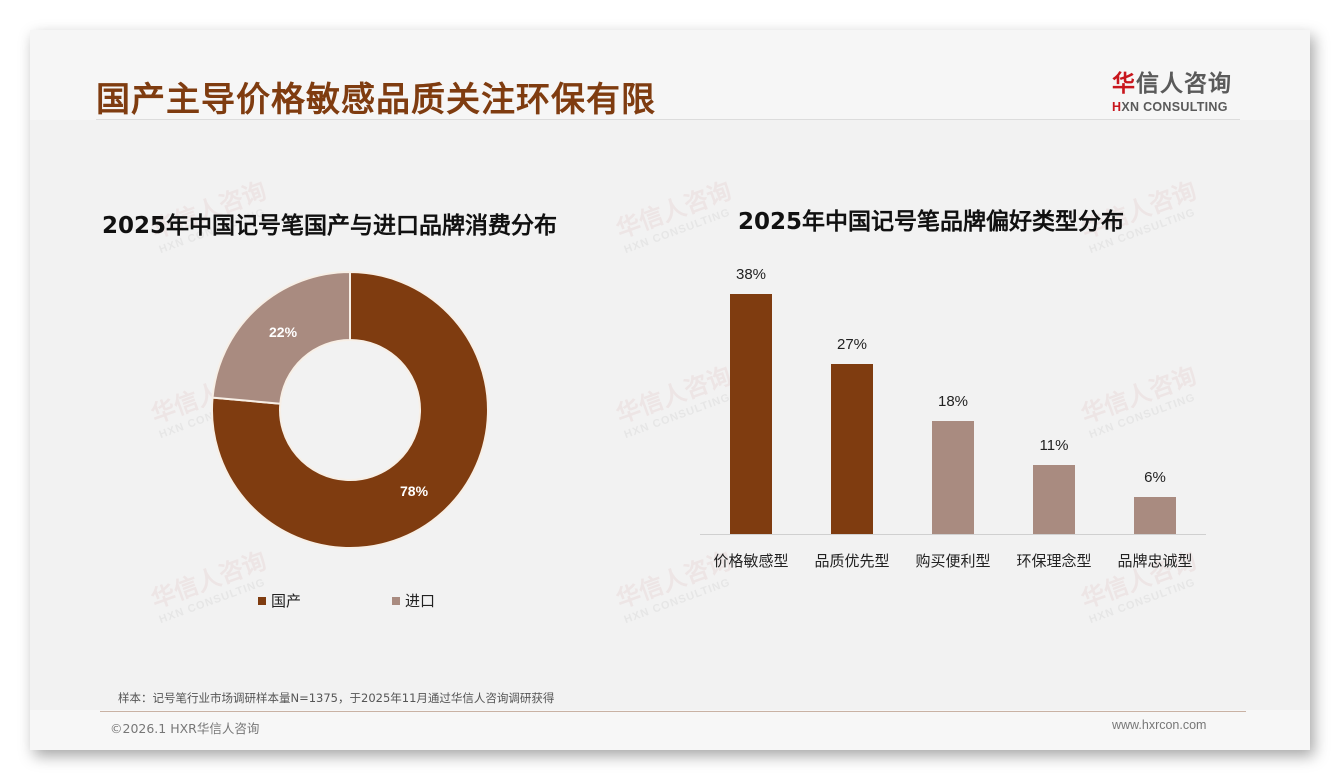  I want to click on bar-value-label: 18%, so click(953, 401).